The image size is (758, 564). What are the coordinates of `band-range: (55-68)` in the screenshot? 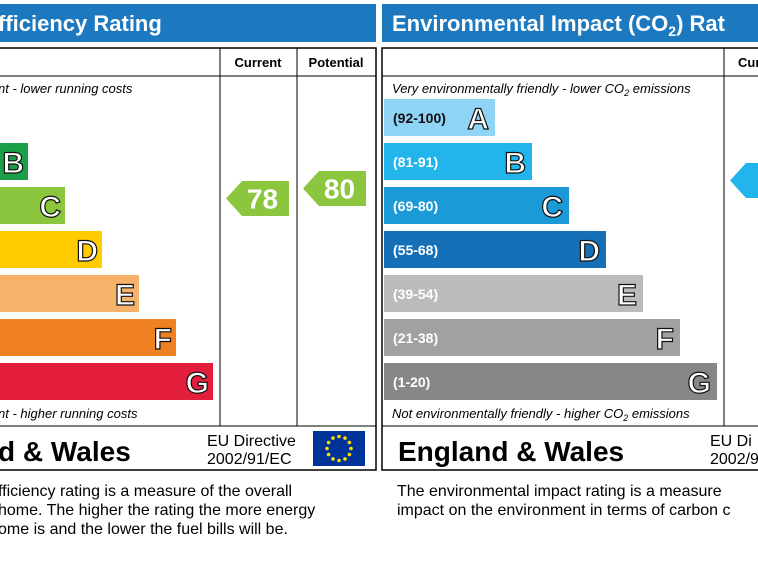 It's located at (415, 250).